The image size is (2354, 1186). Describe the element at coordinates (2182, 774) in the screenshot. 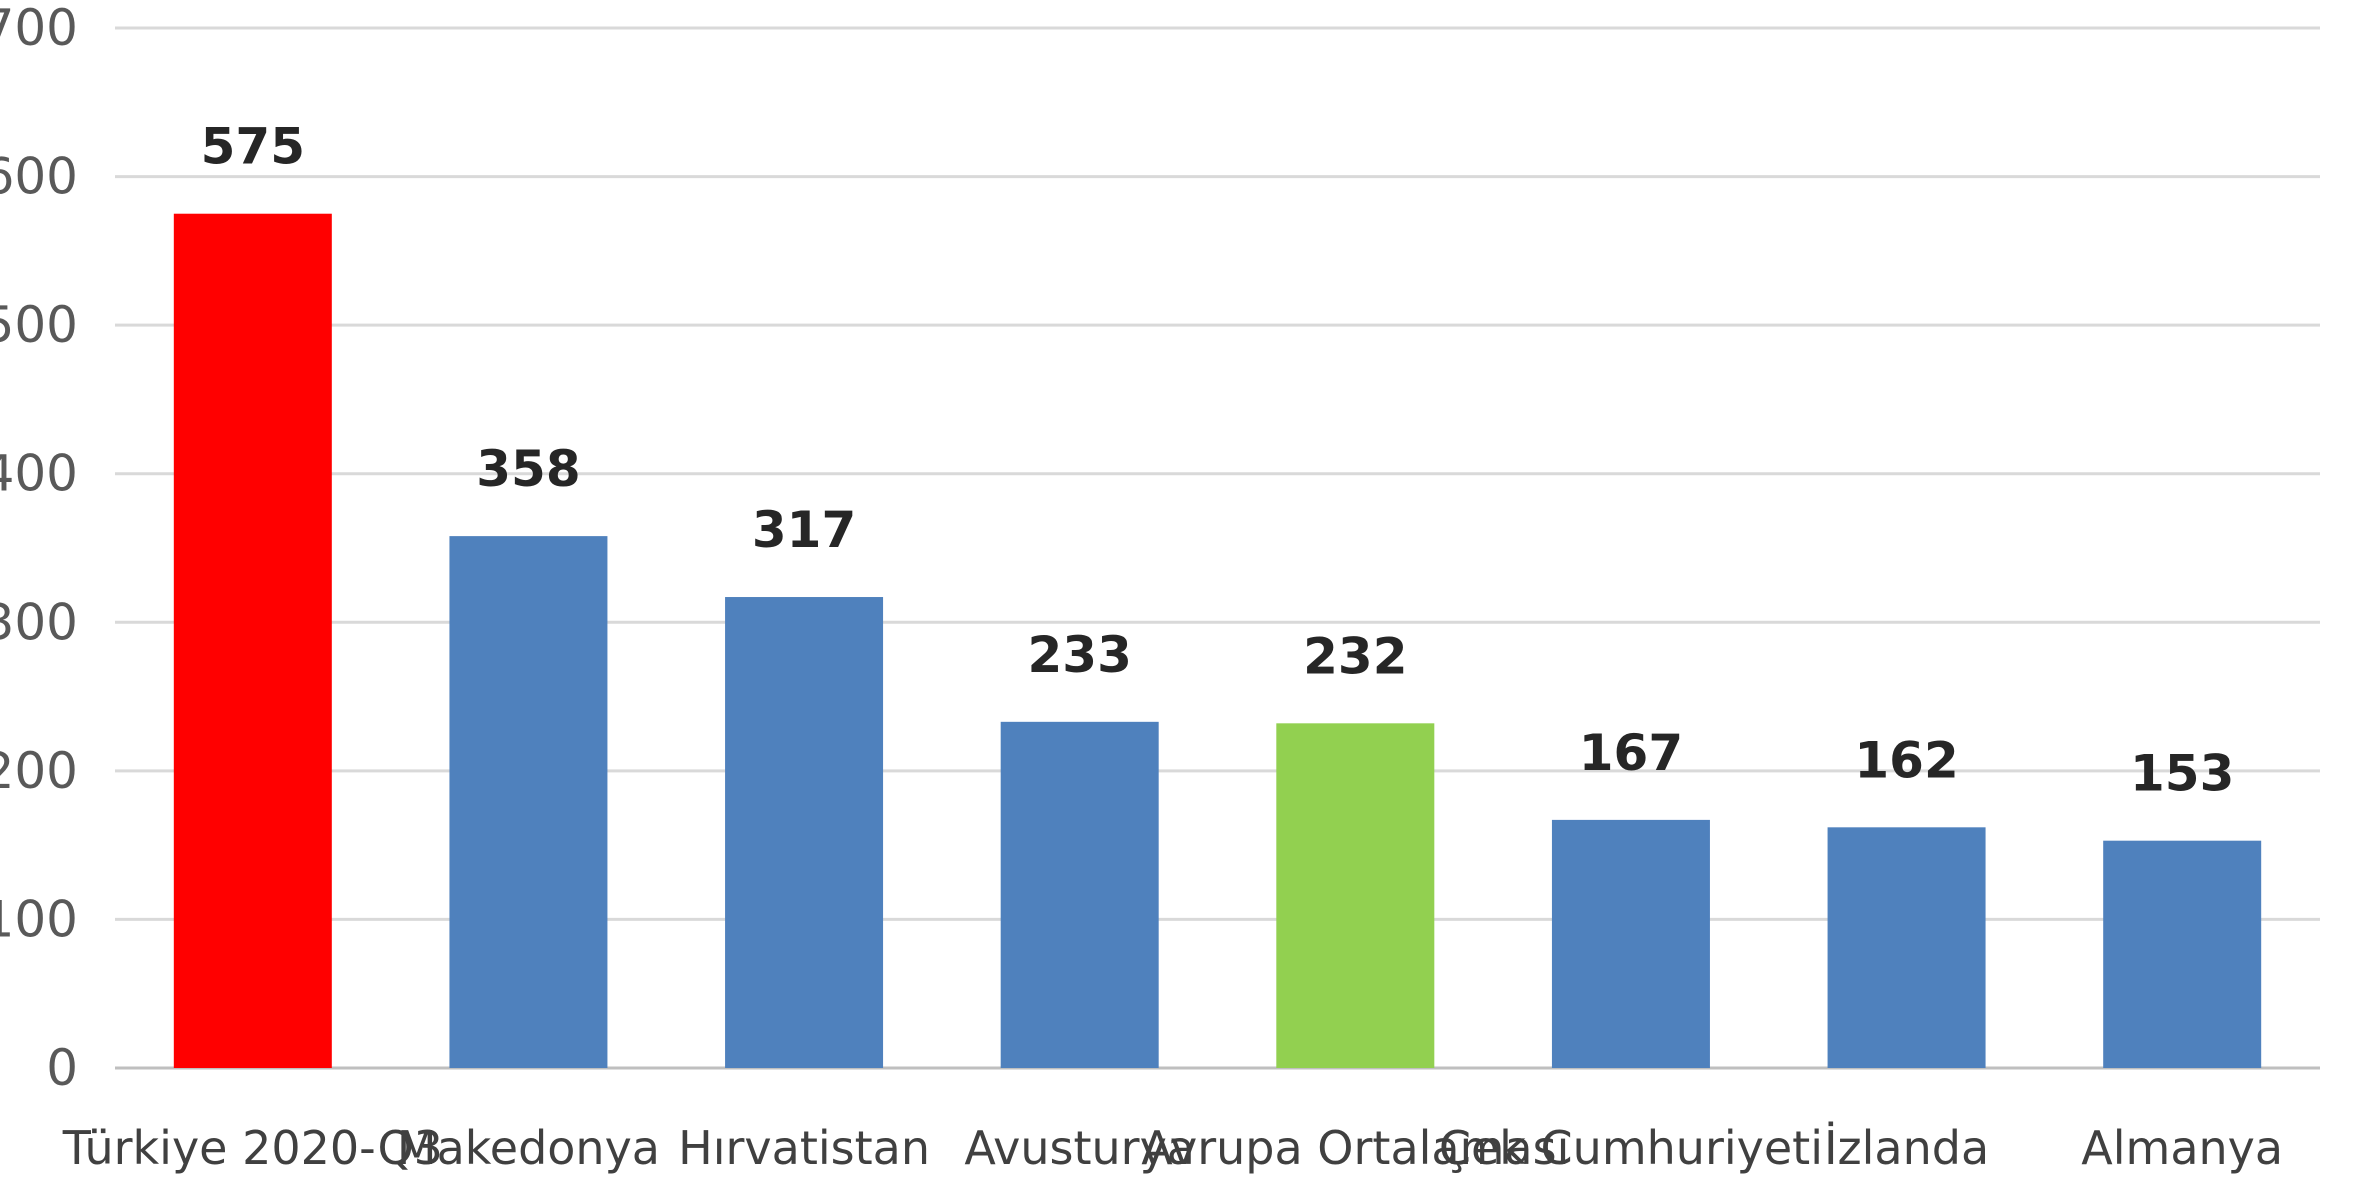

I see `data-label: 153` at that location.